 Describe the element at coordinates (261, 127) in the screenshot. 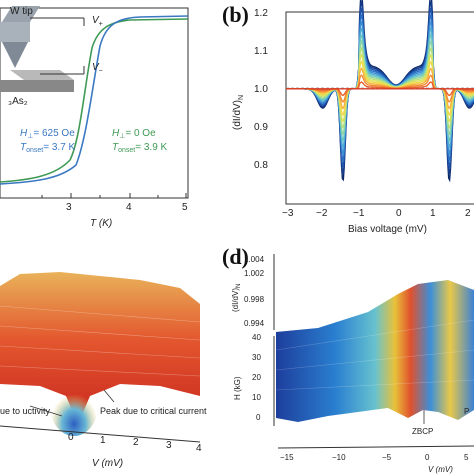

I see `b-ytick-0.9: 0.9` at that location.